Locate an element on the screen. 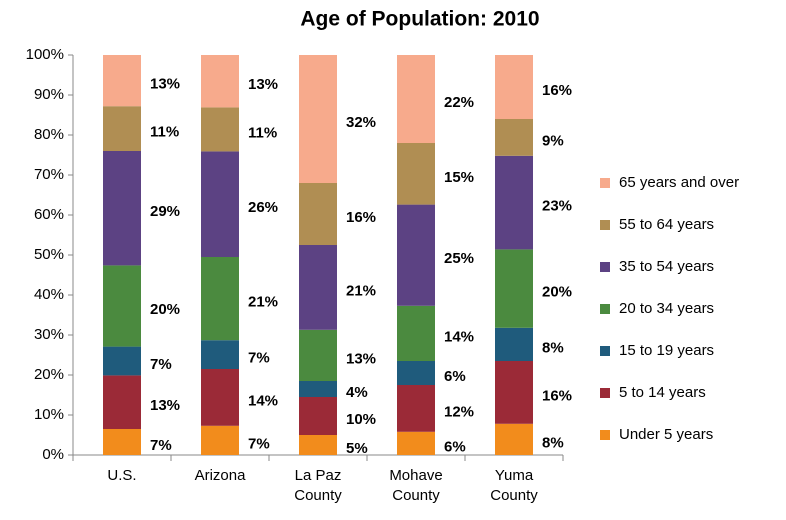 The height and width of the screenshot is (520, 786). value-label: 9% is located at coordinates (553, 140).